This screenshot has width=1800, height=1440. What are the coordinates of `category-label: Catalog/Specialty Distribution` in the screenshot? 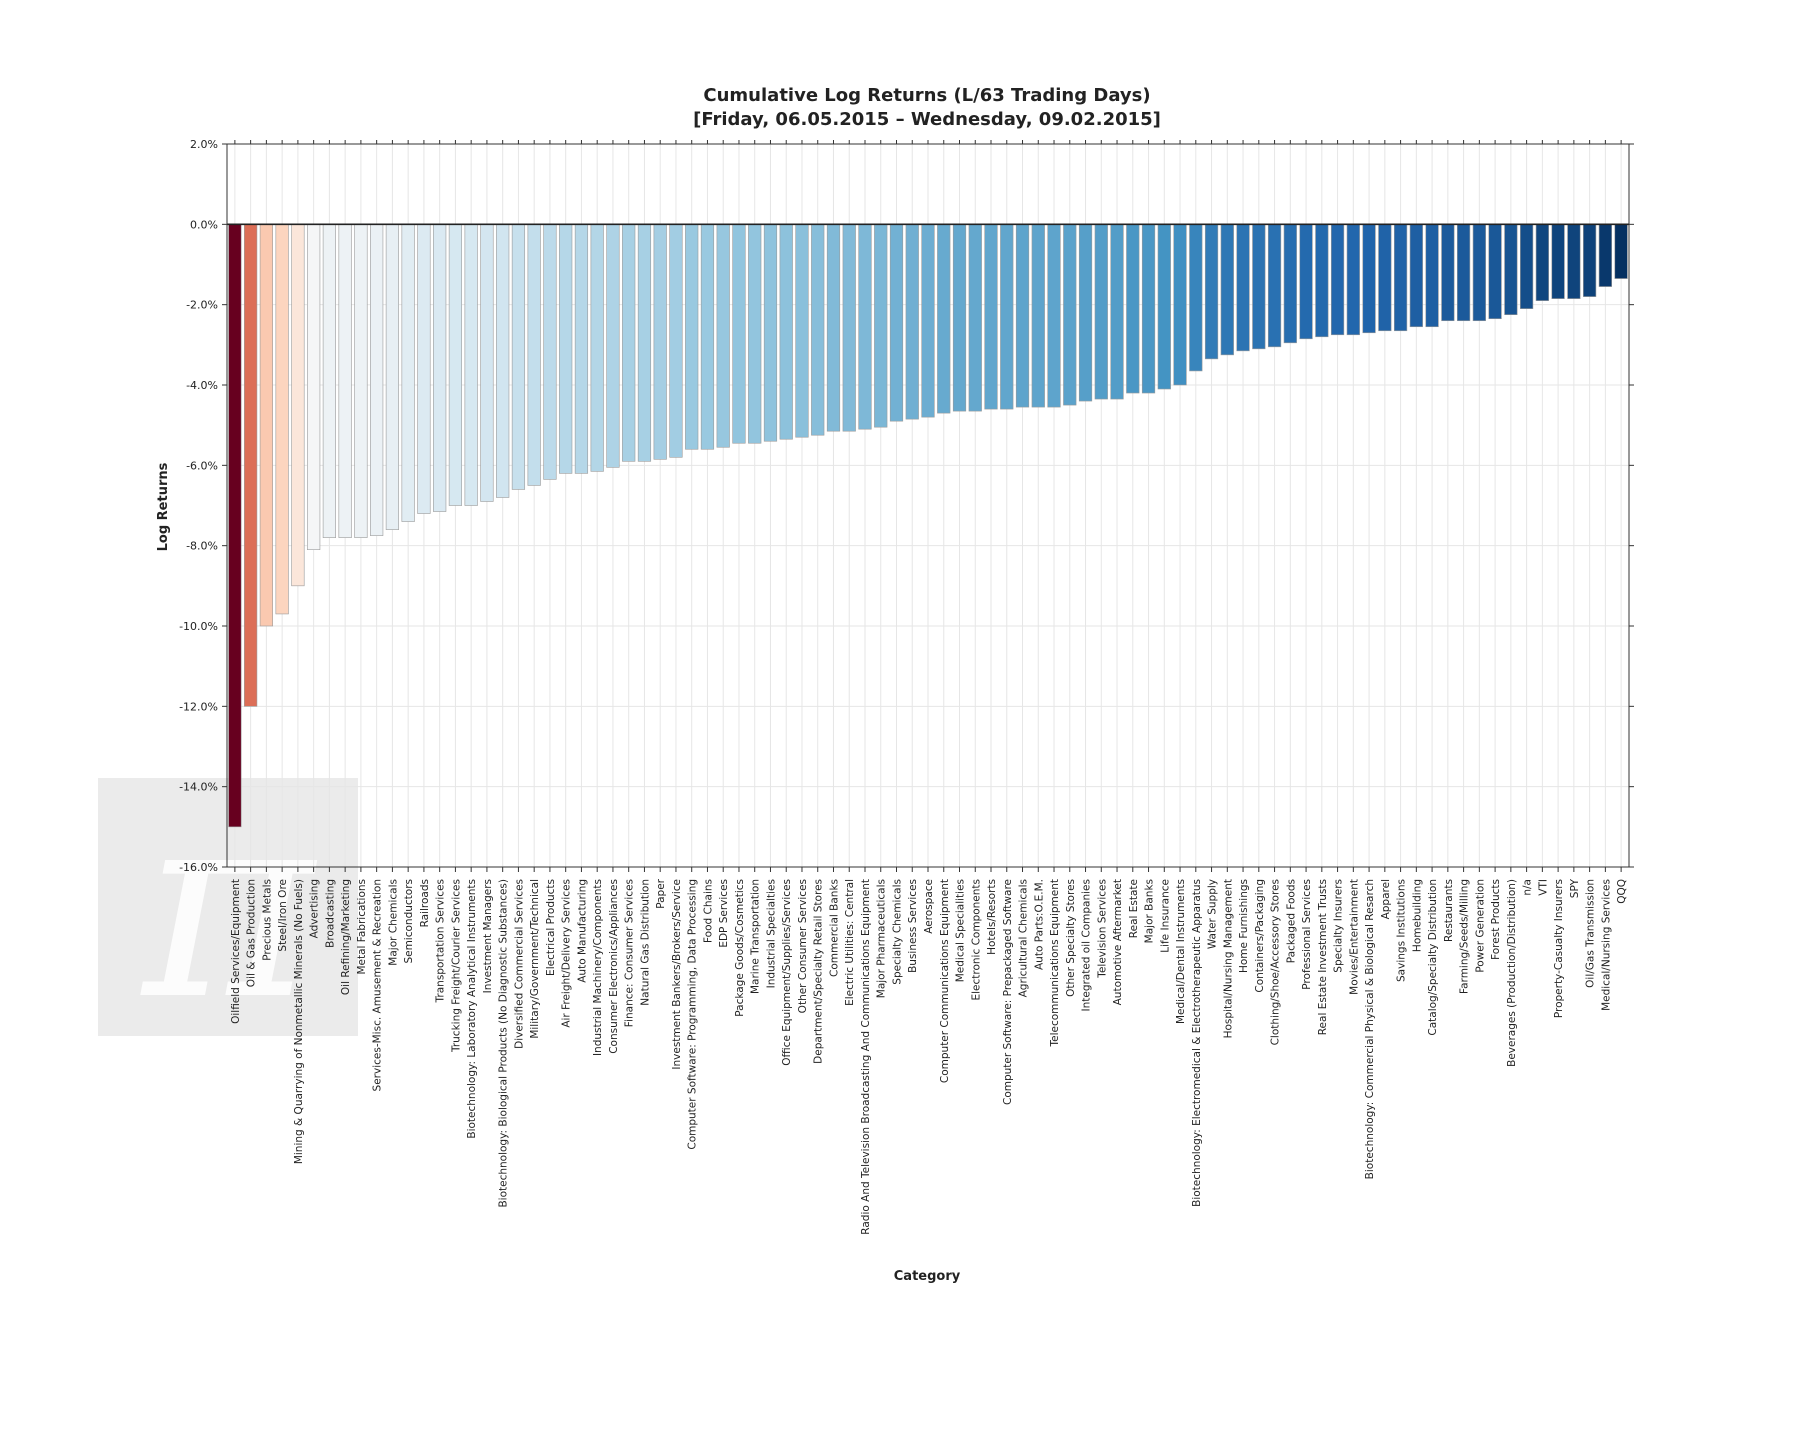 It's located at (1433, 957).